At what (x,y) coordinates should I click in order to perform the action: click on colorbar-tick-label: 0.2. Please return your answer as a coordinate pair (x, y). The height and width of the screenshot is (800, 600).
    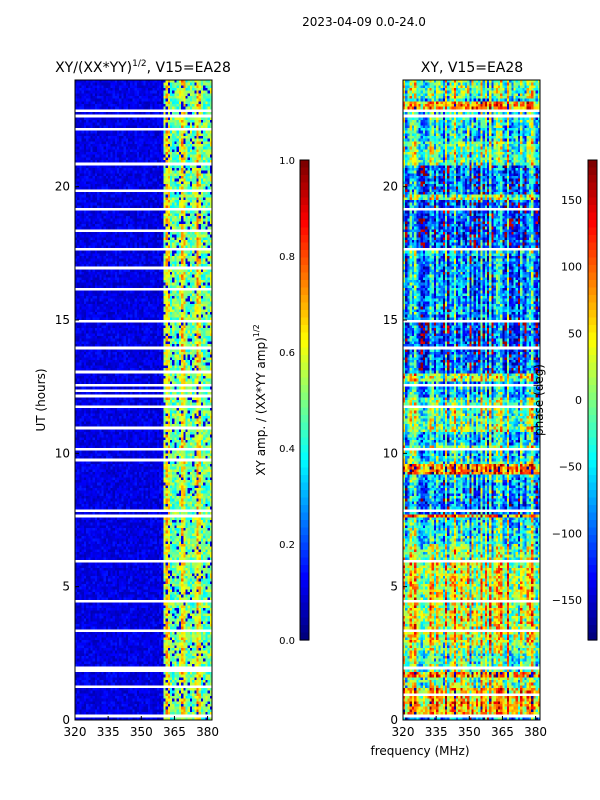
    Looking at the image, I should click on (287, 545).